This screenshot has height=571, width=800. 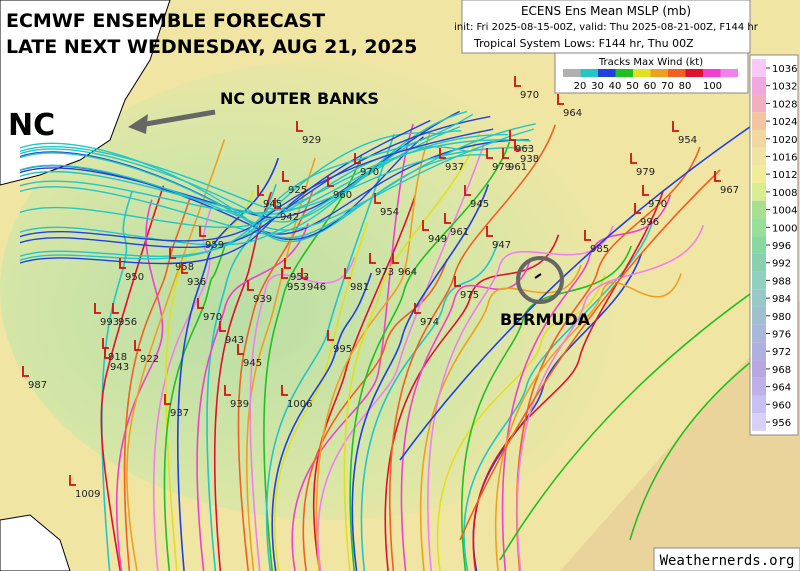 I want to click on colorbar-tick-label: 1012, so click(x=784, y=175).